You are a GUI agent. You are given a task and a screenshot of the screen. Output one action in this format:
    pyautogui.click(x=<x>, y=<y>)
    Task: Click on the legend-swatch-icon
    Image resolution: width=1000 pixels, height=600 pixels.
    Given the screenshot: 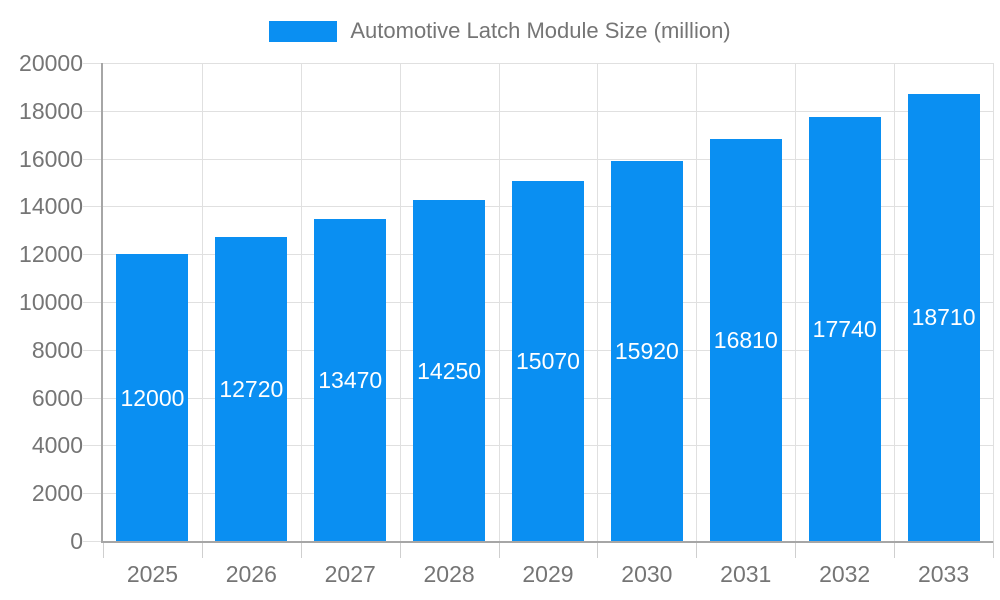 What is the action you would take?
    pyautogui.click(x=303, y=31)
    